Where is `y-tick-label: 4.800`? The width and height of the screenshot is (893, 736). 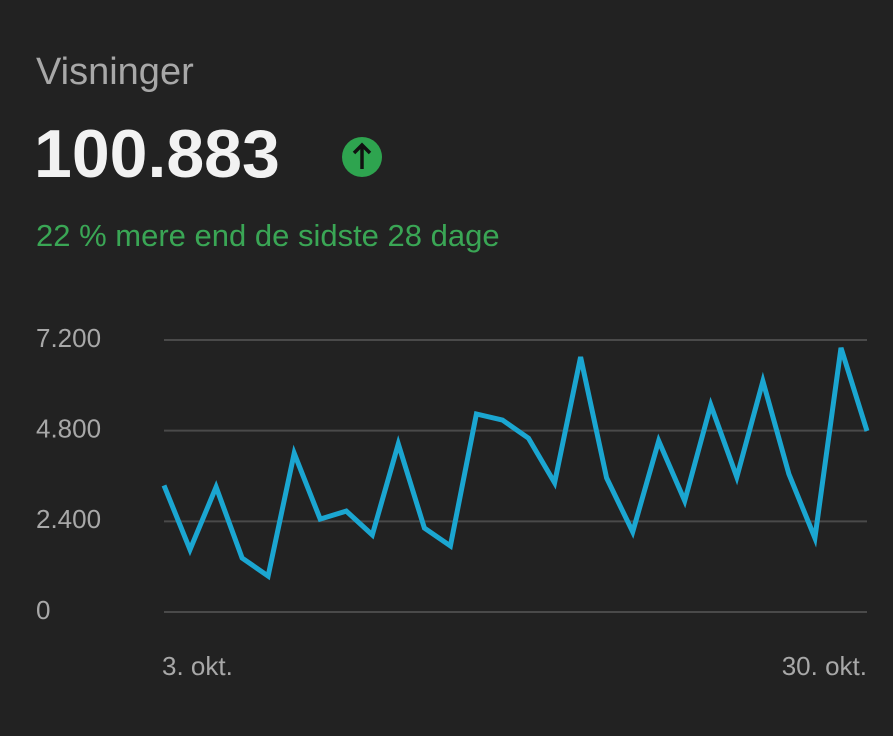
y-tick-label: 4.800 is located at coordinates (68, 429).